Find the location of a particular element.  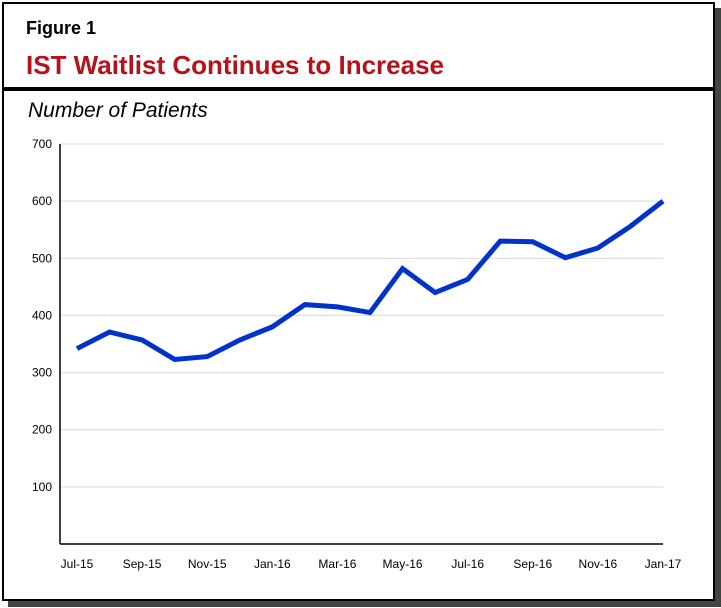

x-tick-label: Nov-16 is located at coordinates (598, 564).